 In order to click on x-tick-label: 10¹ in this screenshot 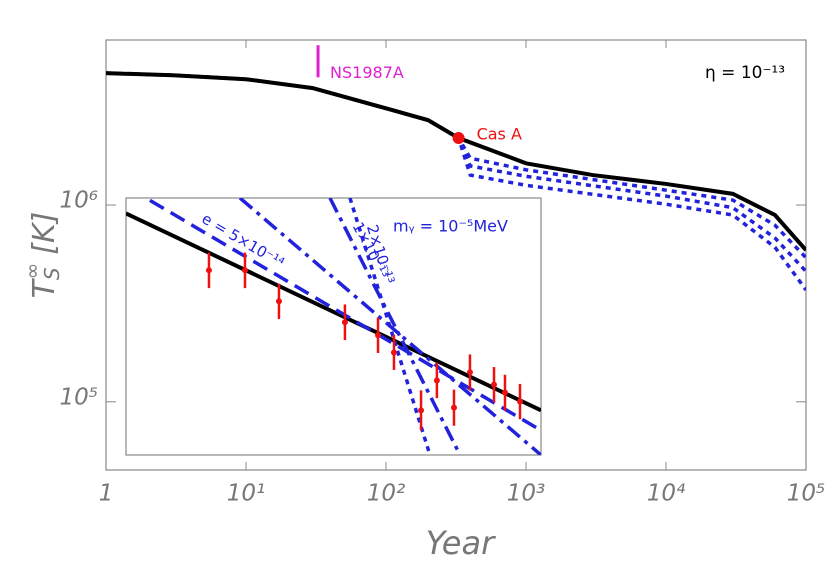, I will do `click(246, 494)`.